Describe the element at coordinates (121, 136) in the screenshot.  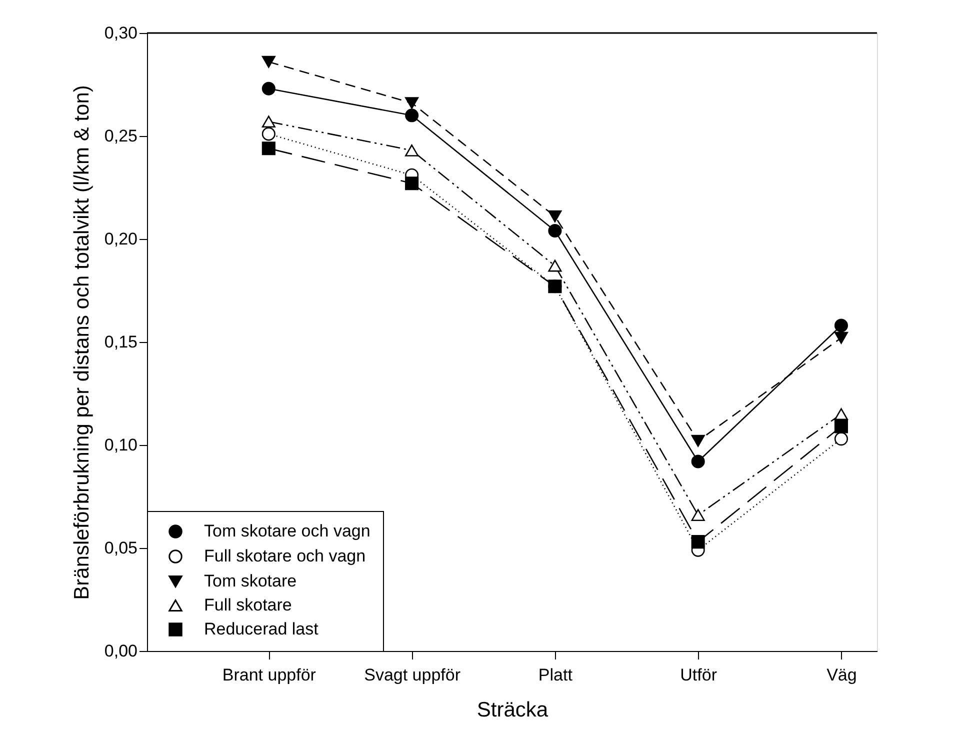
I see `y-tick-label: 0,25` at that location.